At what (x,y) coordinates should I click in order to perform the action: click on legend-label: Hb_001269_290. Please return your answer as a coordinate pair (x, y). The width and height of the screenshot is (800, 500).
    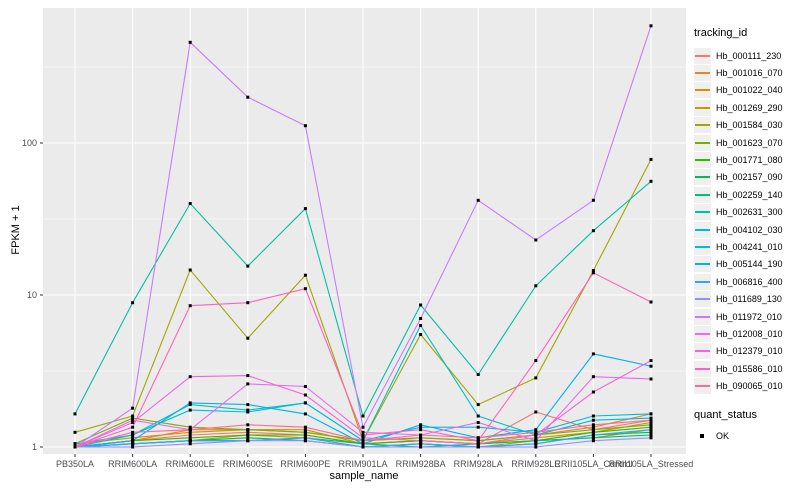
    Looking at the image, I should click on (749, 107).